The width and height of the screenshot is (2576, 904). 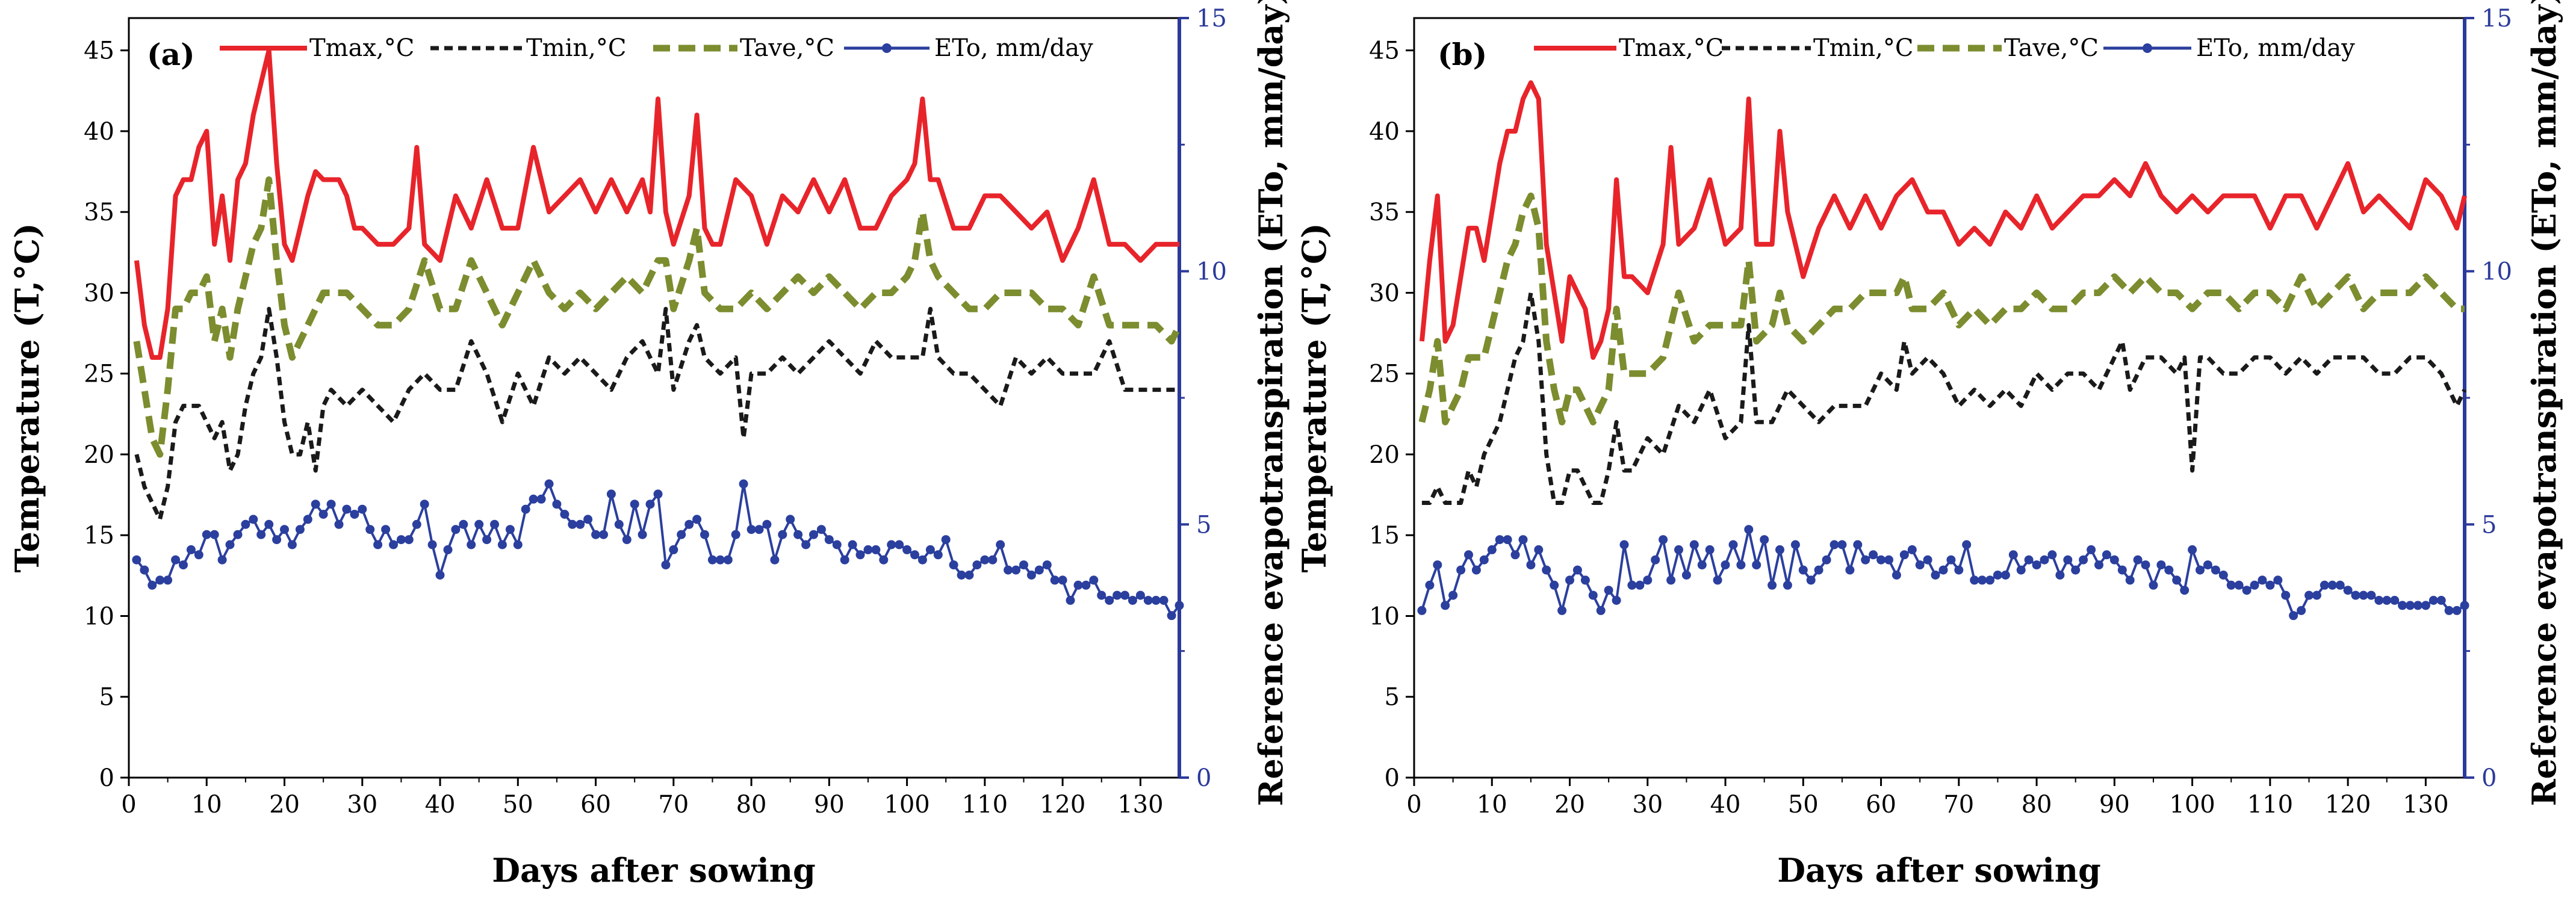 What do you see at coordinates (1203, 525) in the screenshot?
I see `y2-tick-label: 5` at bounding box center [1203, 525].